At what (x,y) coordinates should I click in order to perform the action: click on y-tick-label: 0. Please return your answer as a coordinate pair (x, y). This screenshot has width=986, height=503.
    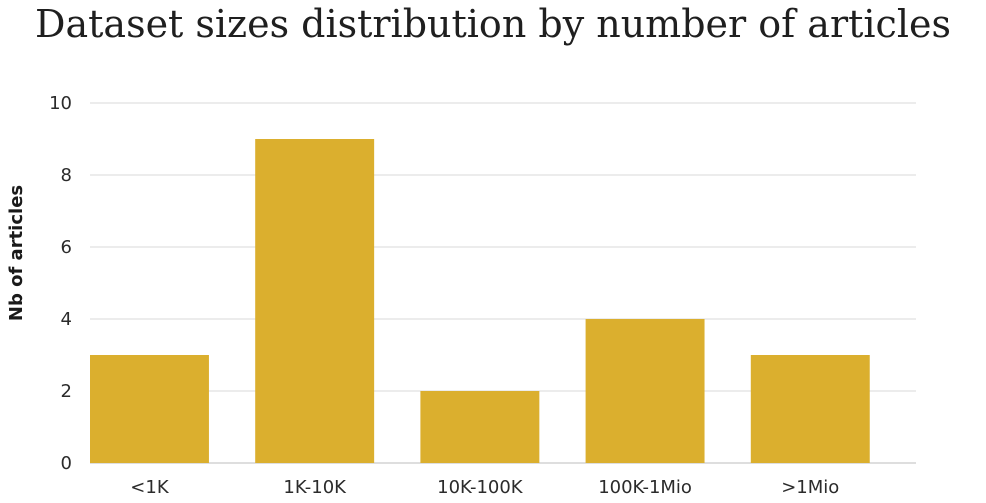
    Looking at the image, I should click on (66, 463).